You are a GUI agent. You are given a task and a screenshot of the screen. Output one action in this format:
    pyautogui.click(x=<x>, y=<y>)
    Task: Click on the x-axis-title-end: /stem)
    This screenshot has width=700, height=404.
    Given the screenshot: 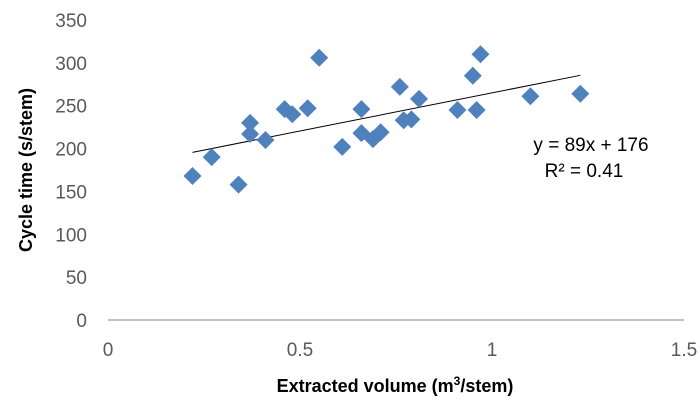 What is the action you would take?
    pyautogui.click(x=486, y=386)
    